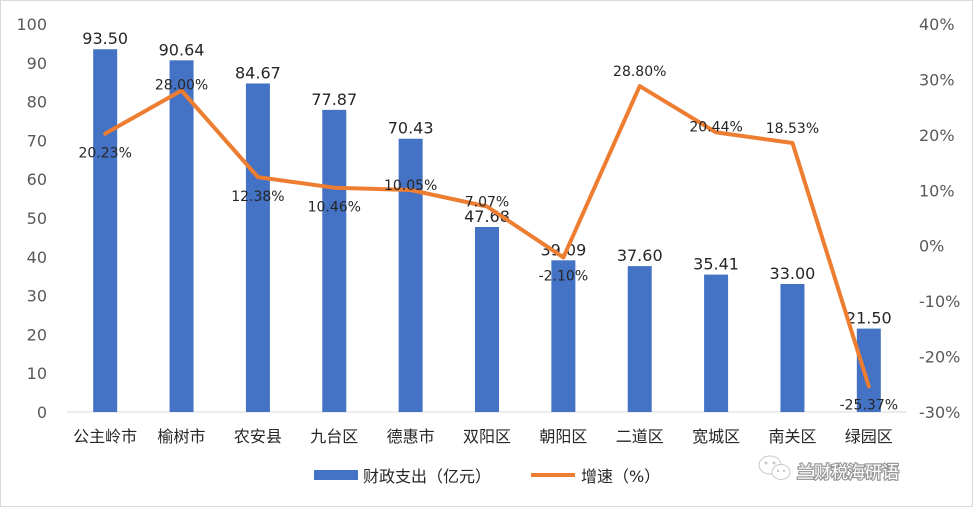 The image size is (973, 510). I want to click on growth-value-label: 18.53%, so click(792, 129).